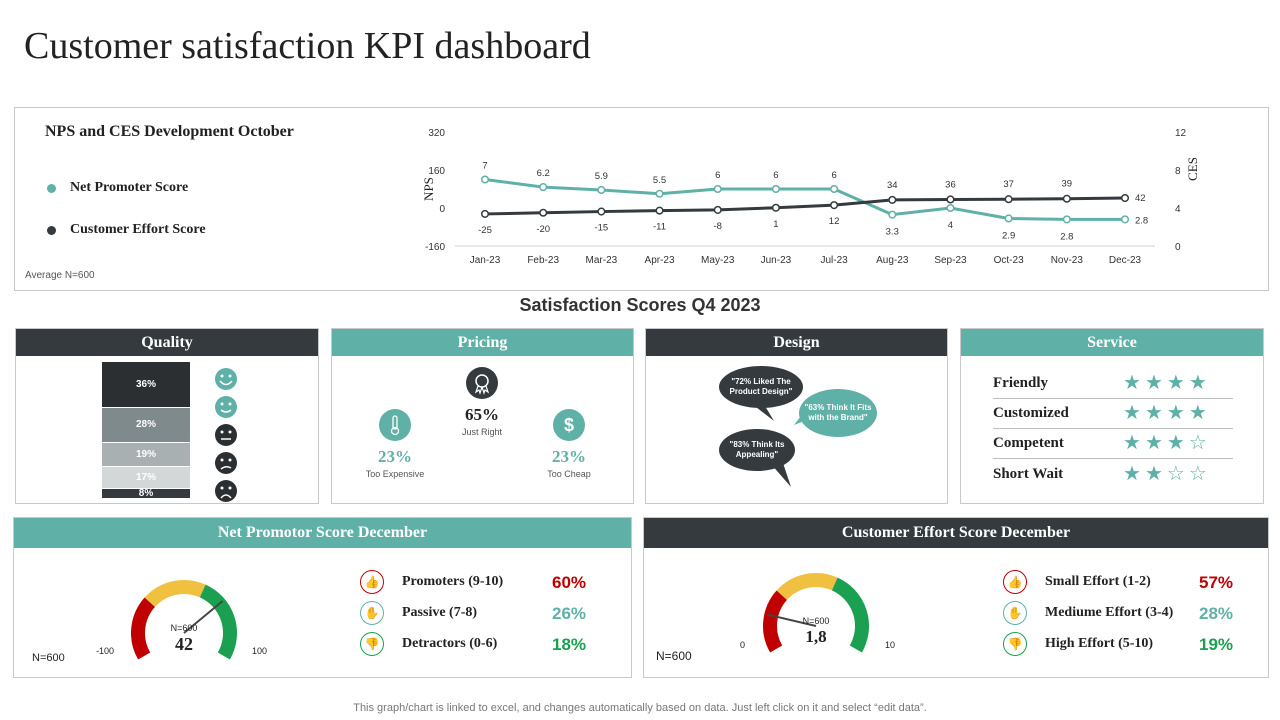  I want to click on y-tick-label: -160, so click(435, 247).